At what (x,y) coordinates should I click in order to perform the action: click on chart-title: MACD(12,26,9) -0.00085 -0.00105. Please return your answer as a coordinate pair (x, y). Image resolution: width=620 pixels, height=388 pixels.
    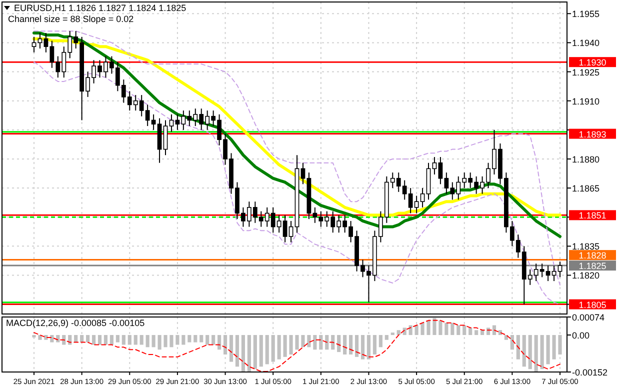
    Looking at the image, I should click on (75, 323).